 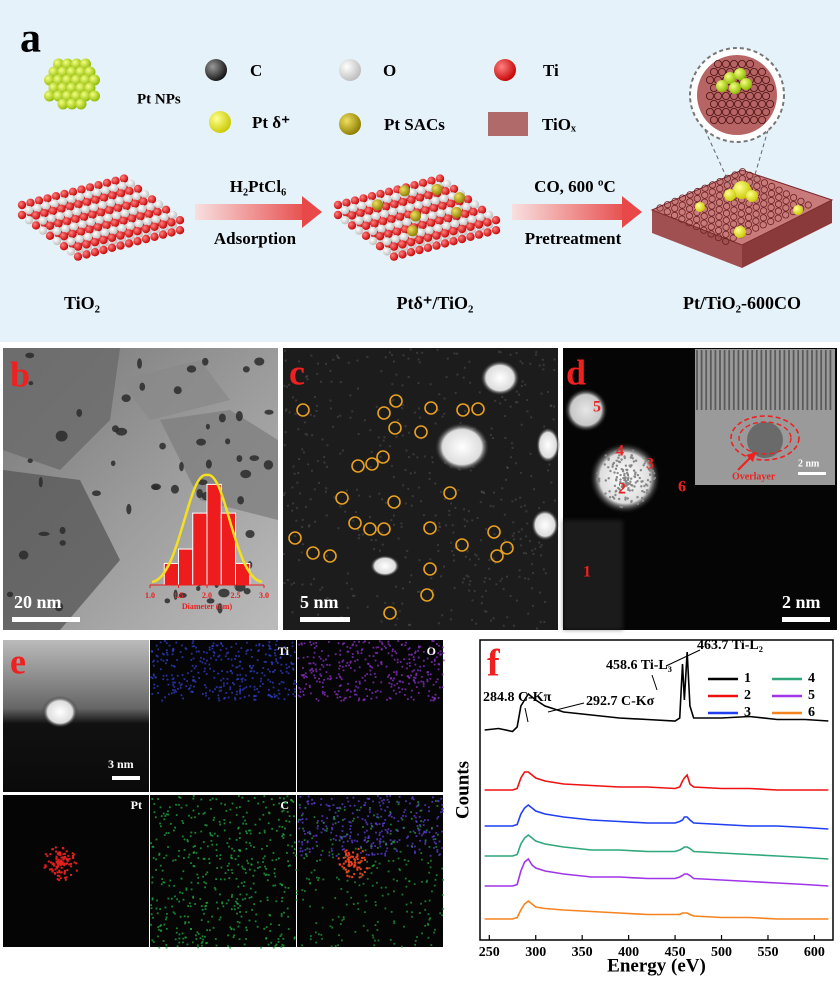 What do you see at coordinates (370, 716) in the screenshot?
I see `map-background` at bounding box center [370, 716].